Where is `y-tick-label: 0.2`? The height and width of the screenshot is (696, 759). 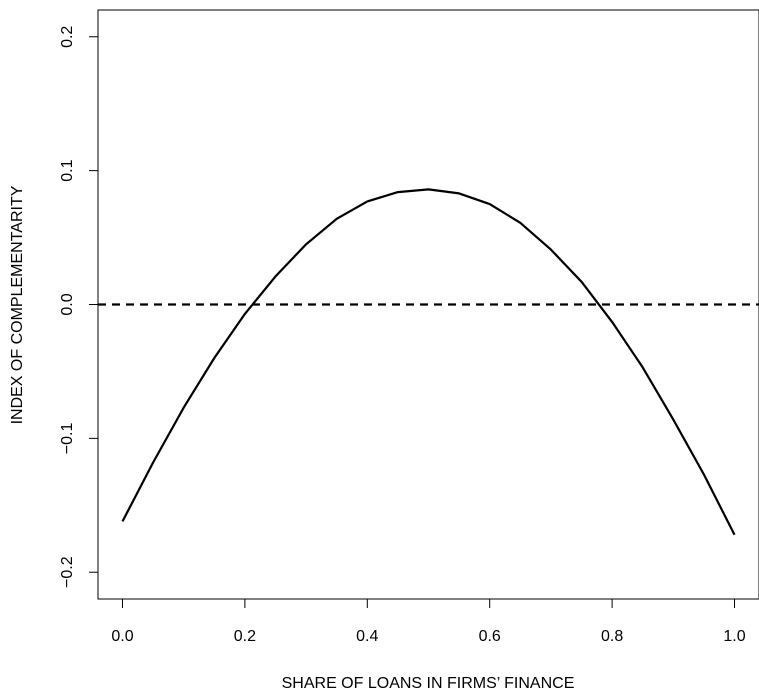 y-tick-label: 0.2 is located at coordinates (67, 37).